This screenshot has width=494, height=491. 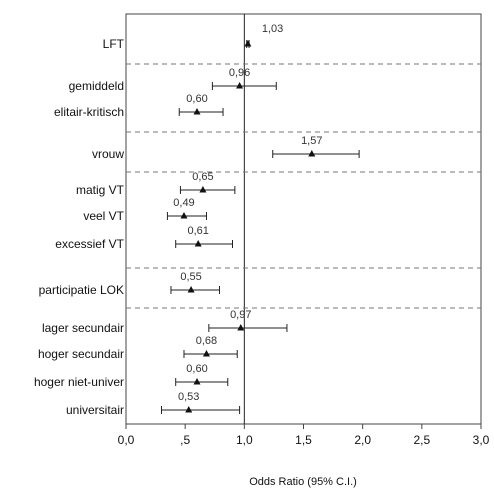 What do you see at coordinates (96, 86) in the screenshot?
I see `row-label: gemiddeld` at bounding box center [96, 86].